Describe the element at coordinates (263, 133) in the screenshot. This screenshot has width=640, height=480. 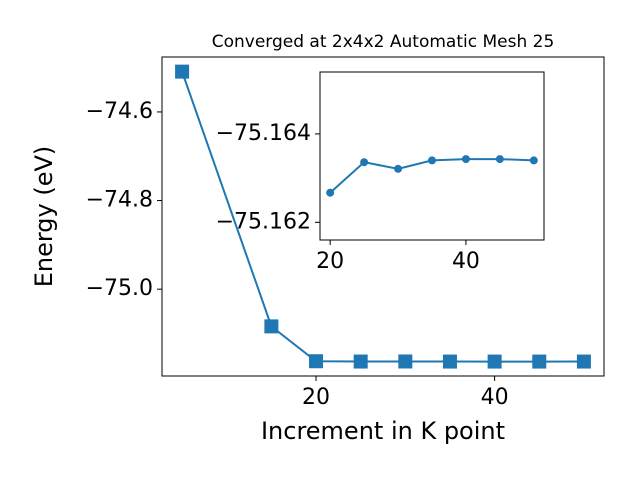
I see `y-tick-label: −75.164` at that location.